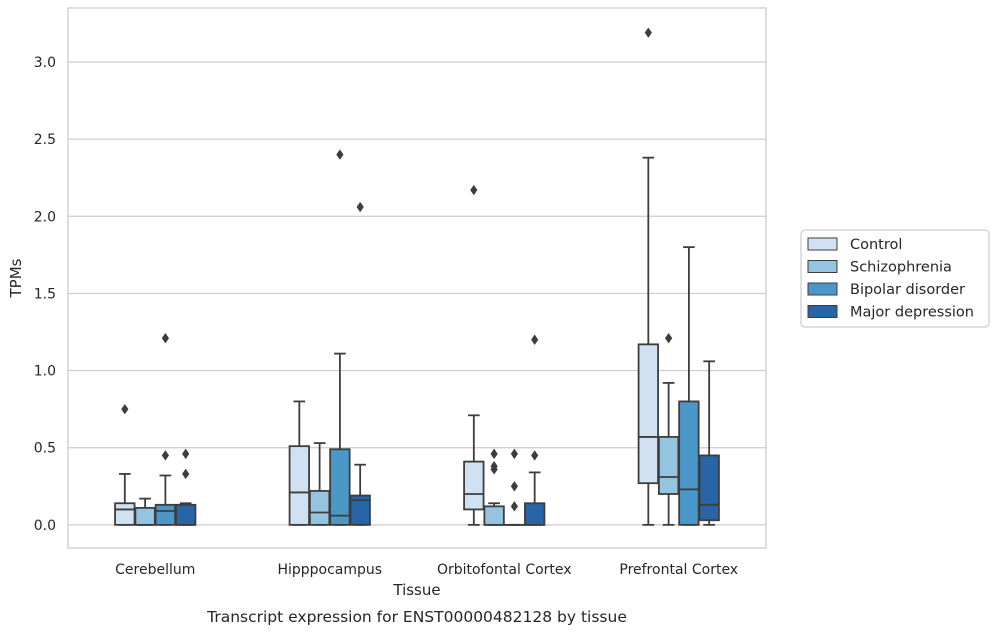 The height and width of the screenshot is (634, 997). I want to click on y-tick-label: 1.0, so click(45, 372).